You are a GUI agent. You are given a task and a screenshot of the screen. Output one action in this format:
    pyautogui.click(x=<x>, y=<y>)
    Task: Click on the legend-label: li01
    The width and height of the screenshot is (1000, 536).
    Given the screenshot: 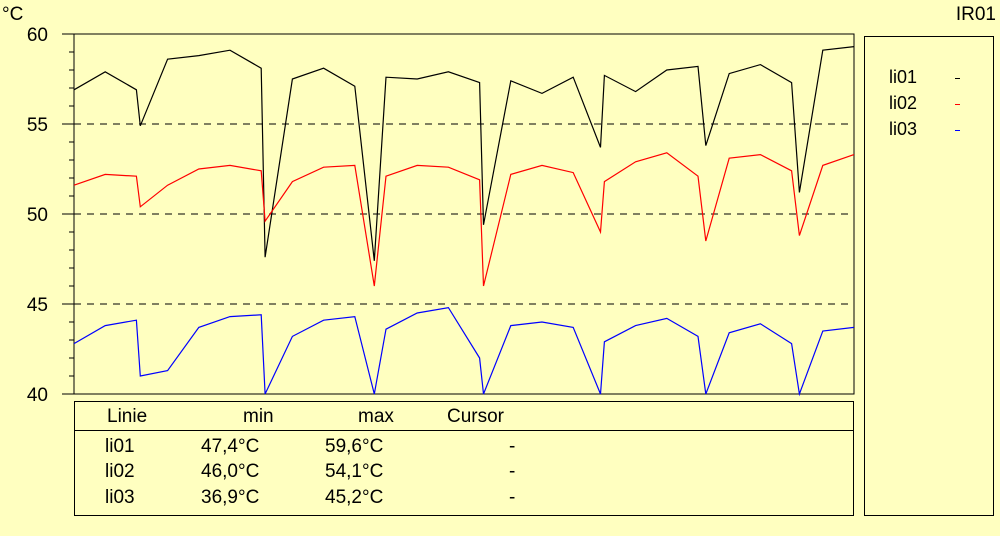 What is the action you would take?
    pyautogui.click(x=903, y=77)
    